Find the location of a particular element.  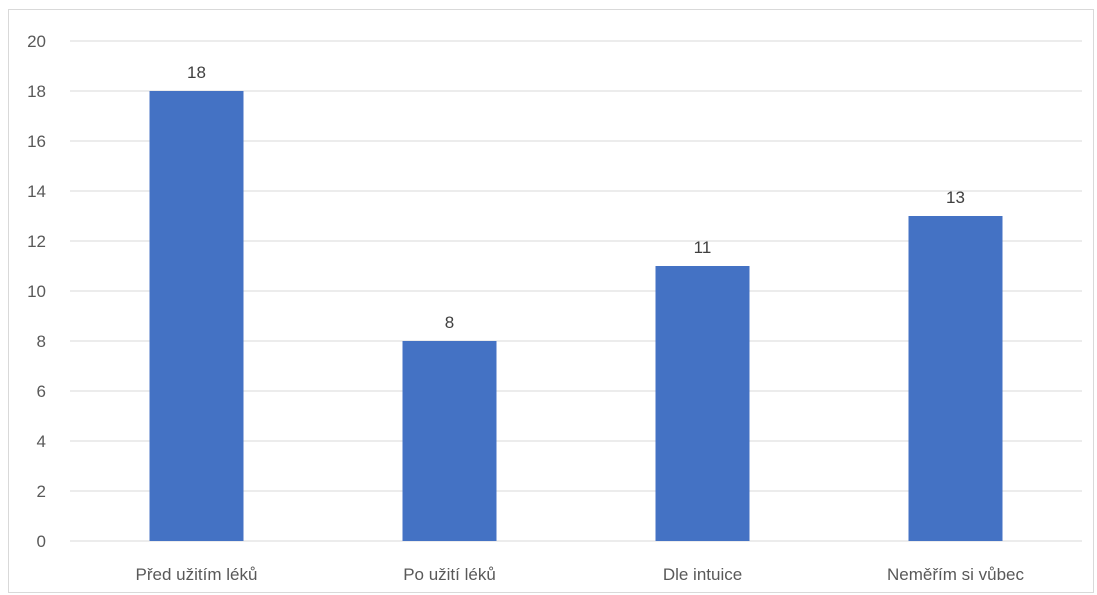

data-label: 8 is located at coordinates (449, 322).